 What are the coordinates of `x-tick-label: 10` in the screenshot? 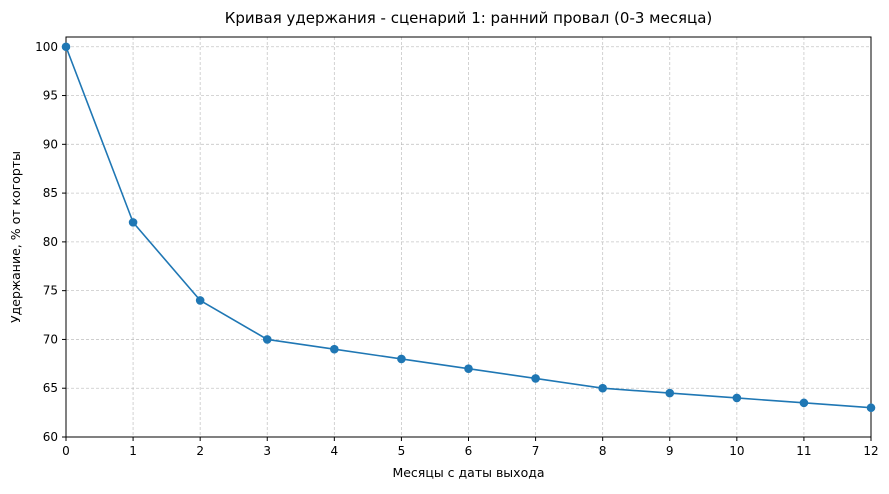 It's located at (736, 451).